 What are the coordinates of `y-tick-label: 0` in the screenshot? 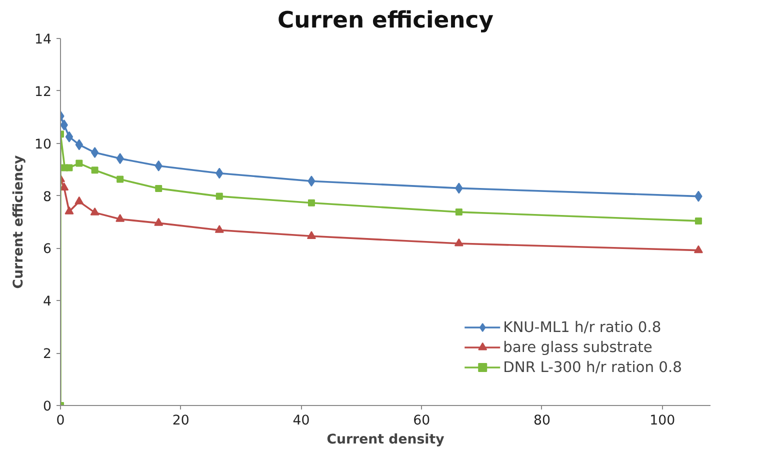 It's located at (47, 407).